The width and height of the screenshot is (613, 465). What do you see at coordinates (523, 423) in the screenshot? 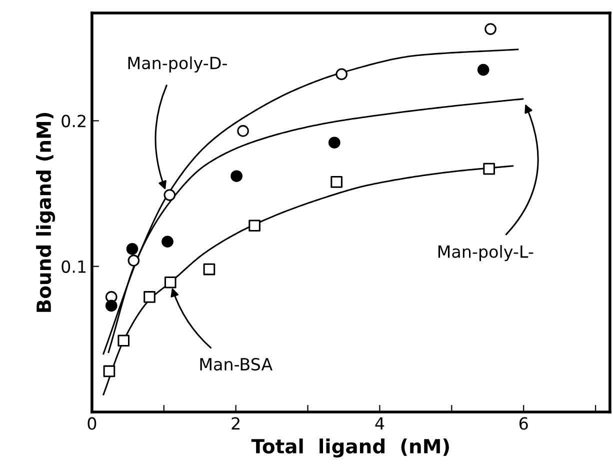
I see `x-tick-label: 6` at bounding box center [523, 423].